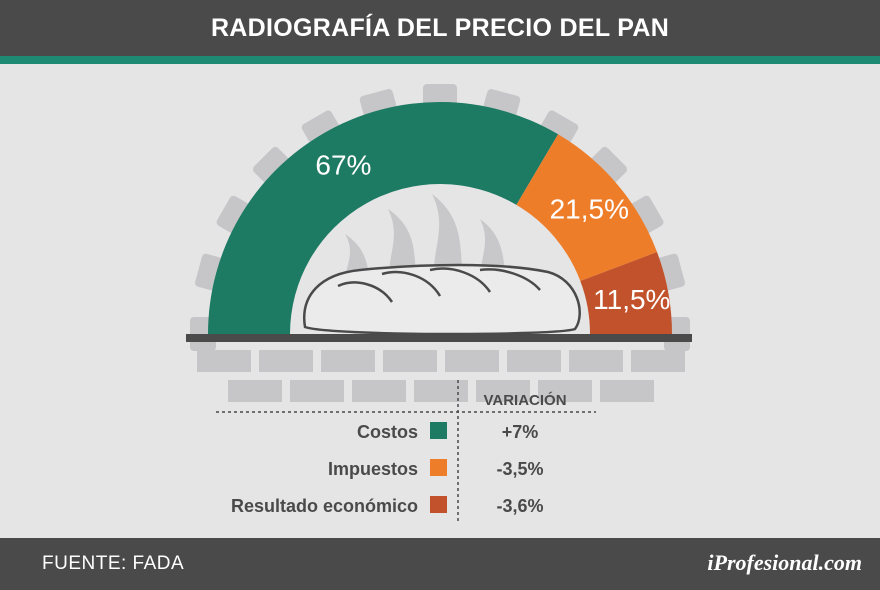 The width and height of the screenshot is (880, 590). Describe the element at coordinates (589, 209) in the screenshot. I see `slice-label-1: 21,5%` at that location.